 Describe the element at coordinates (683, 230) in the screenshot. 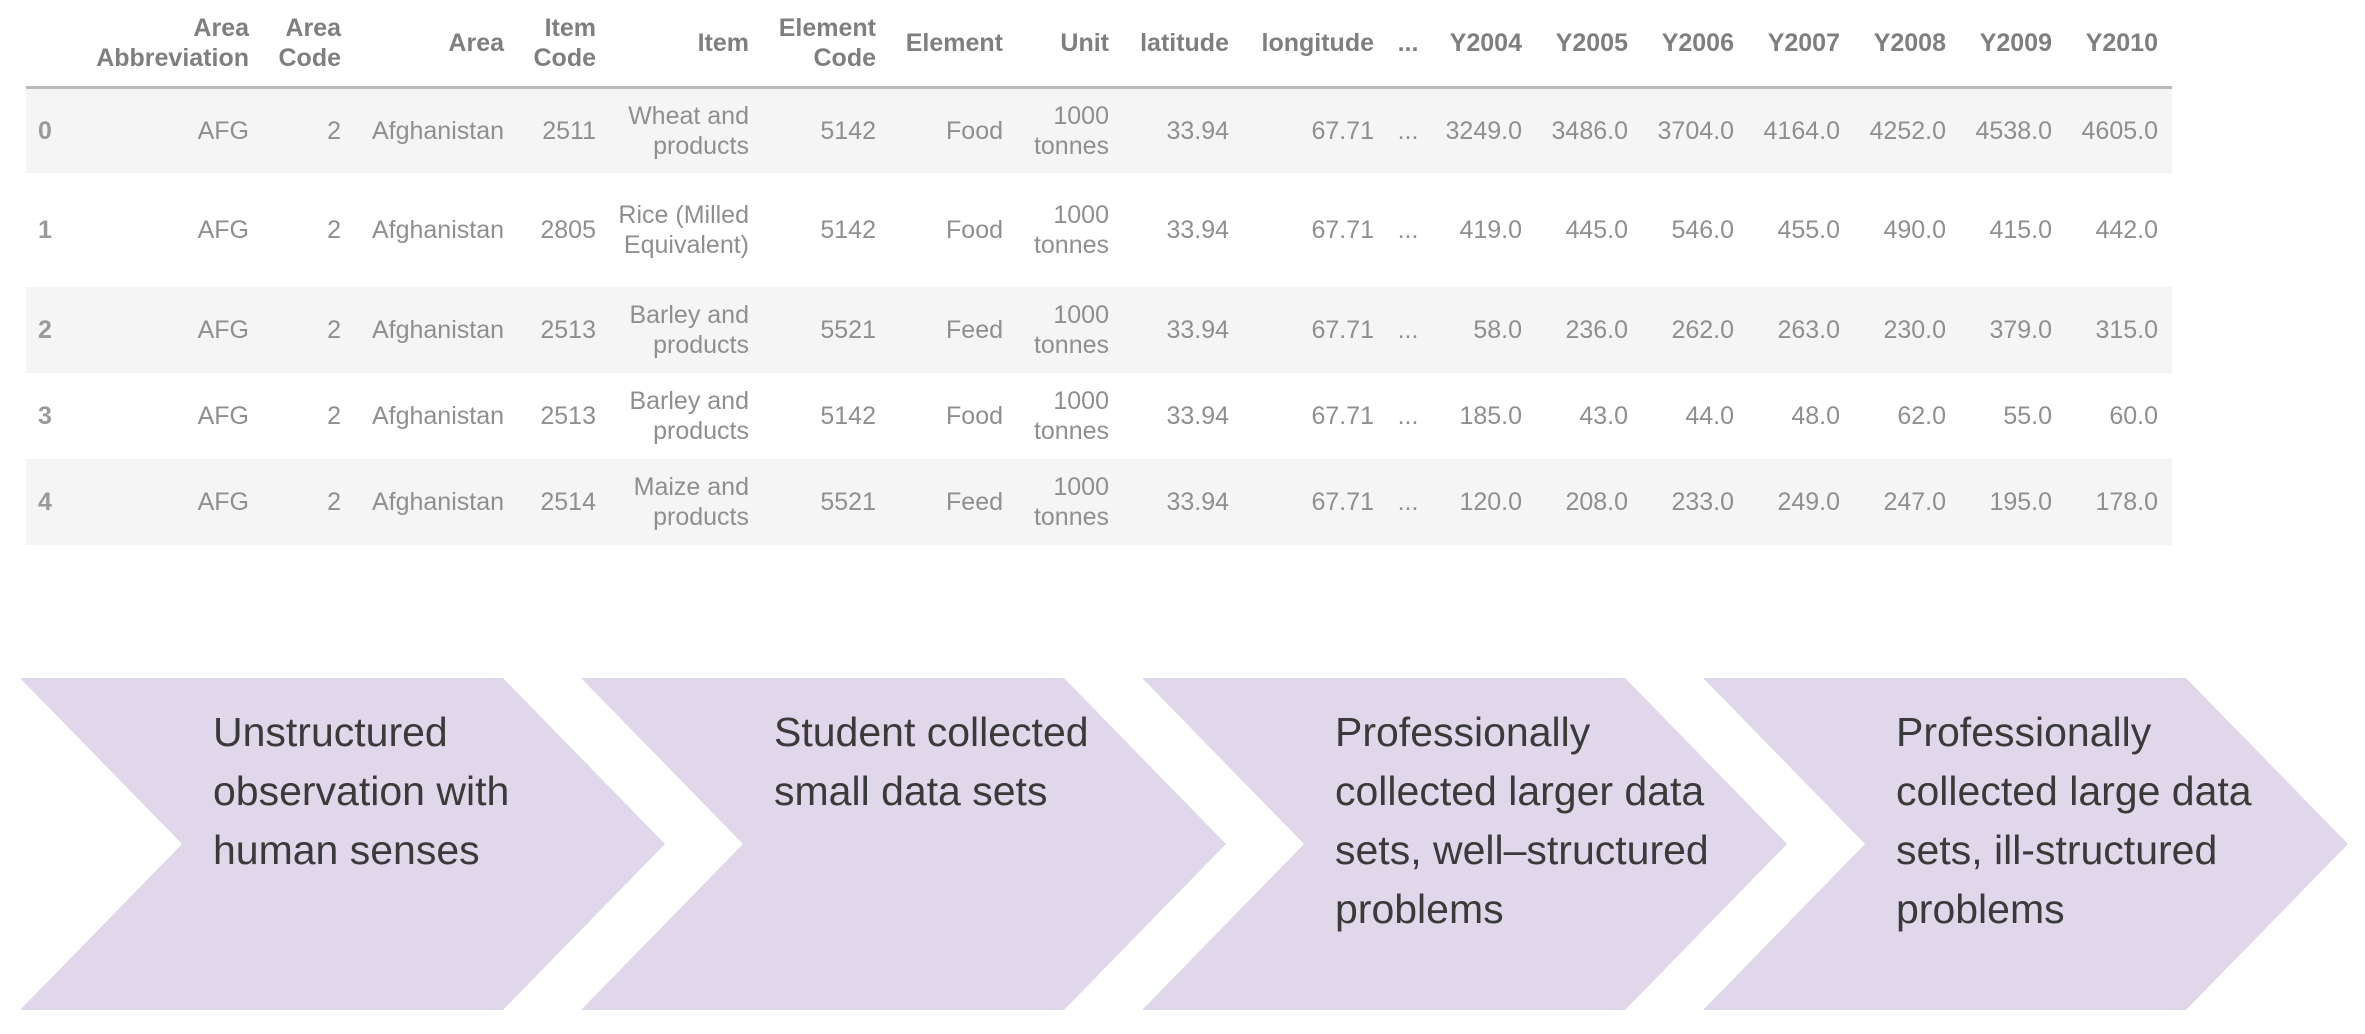

I see `table-cell: Rice (Milled Equivalent)` at that location.